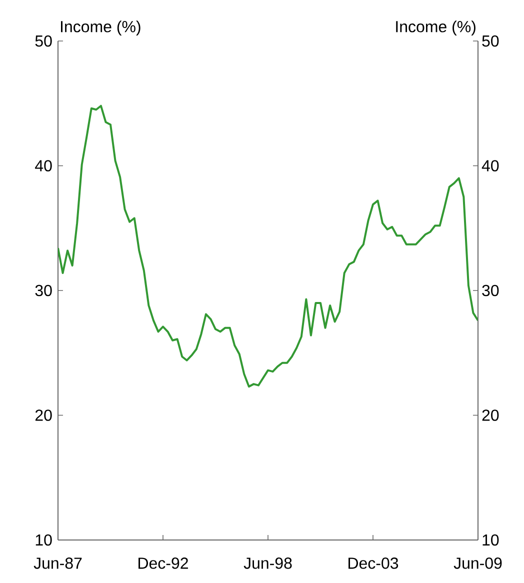 This screenshot has width=524, height=583. What do you see at coordinates (490, 41) in the screenshot?
I see `y2-tick-label: 50` at bounding box center [490, 41].